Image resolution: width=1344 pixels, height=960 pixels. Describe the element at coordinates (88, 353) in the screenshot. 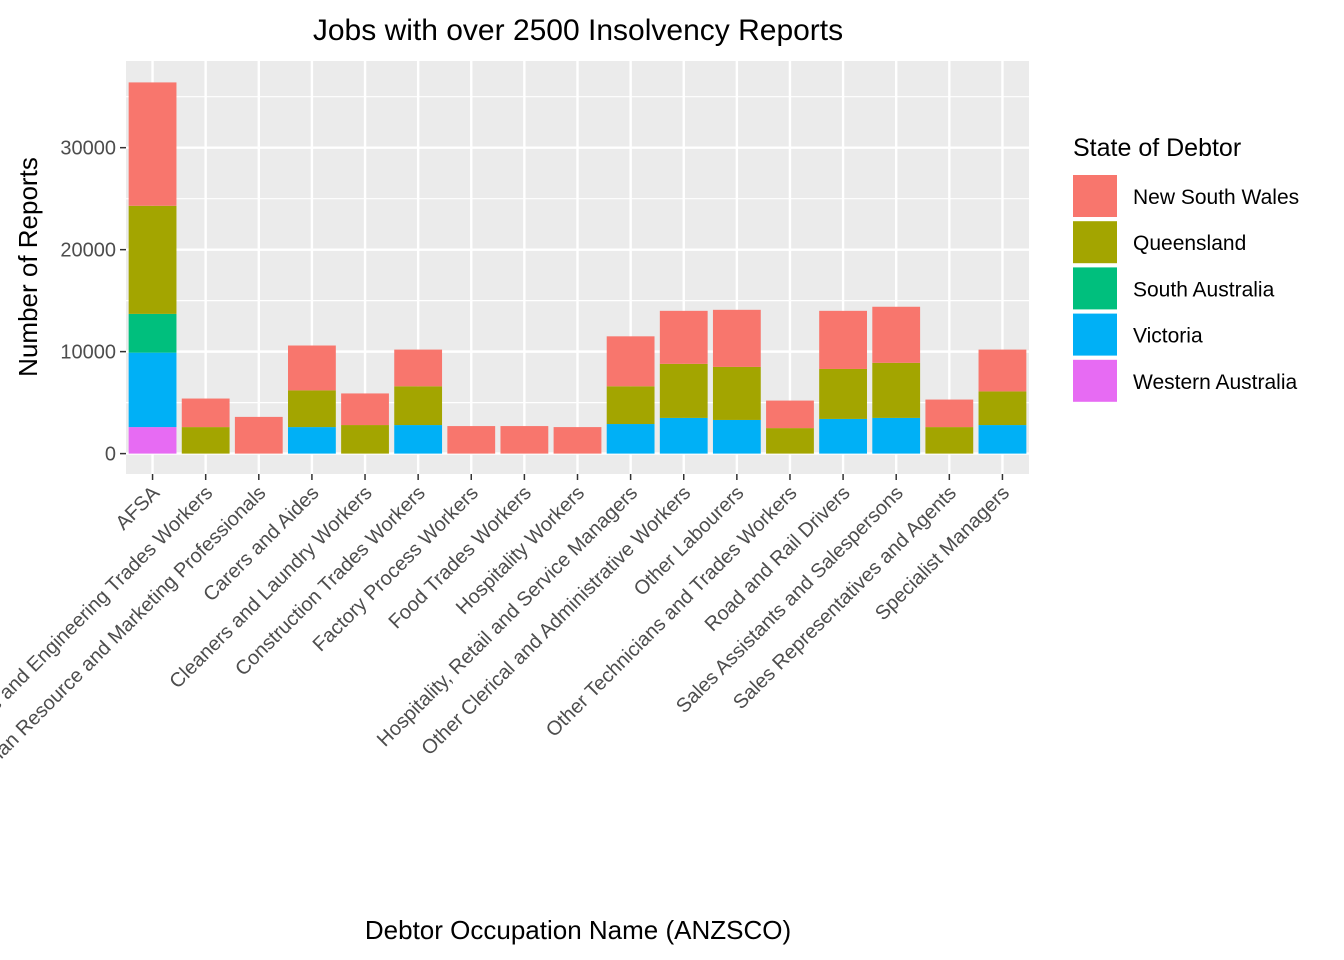

I see `y-tick-label: 10000` at that location.